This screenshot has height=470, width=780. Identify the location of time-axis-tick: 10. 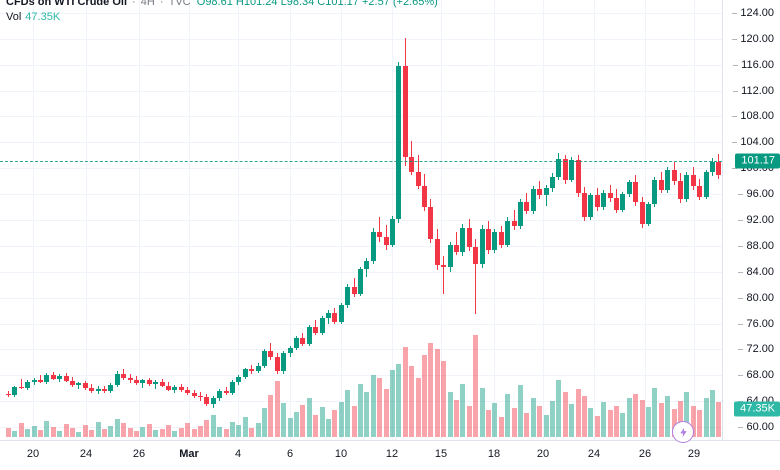
(341, 454).